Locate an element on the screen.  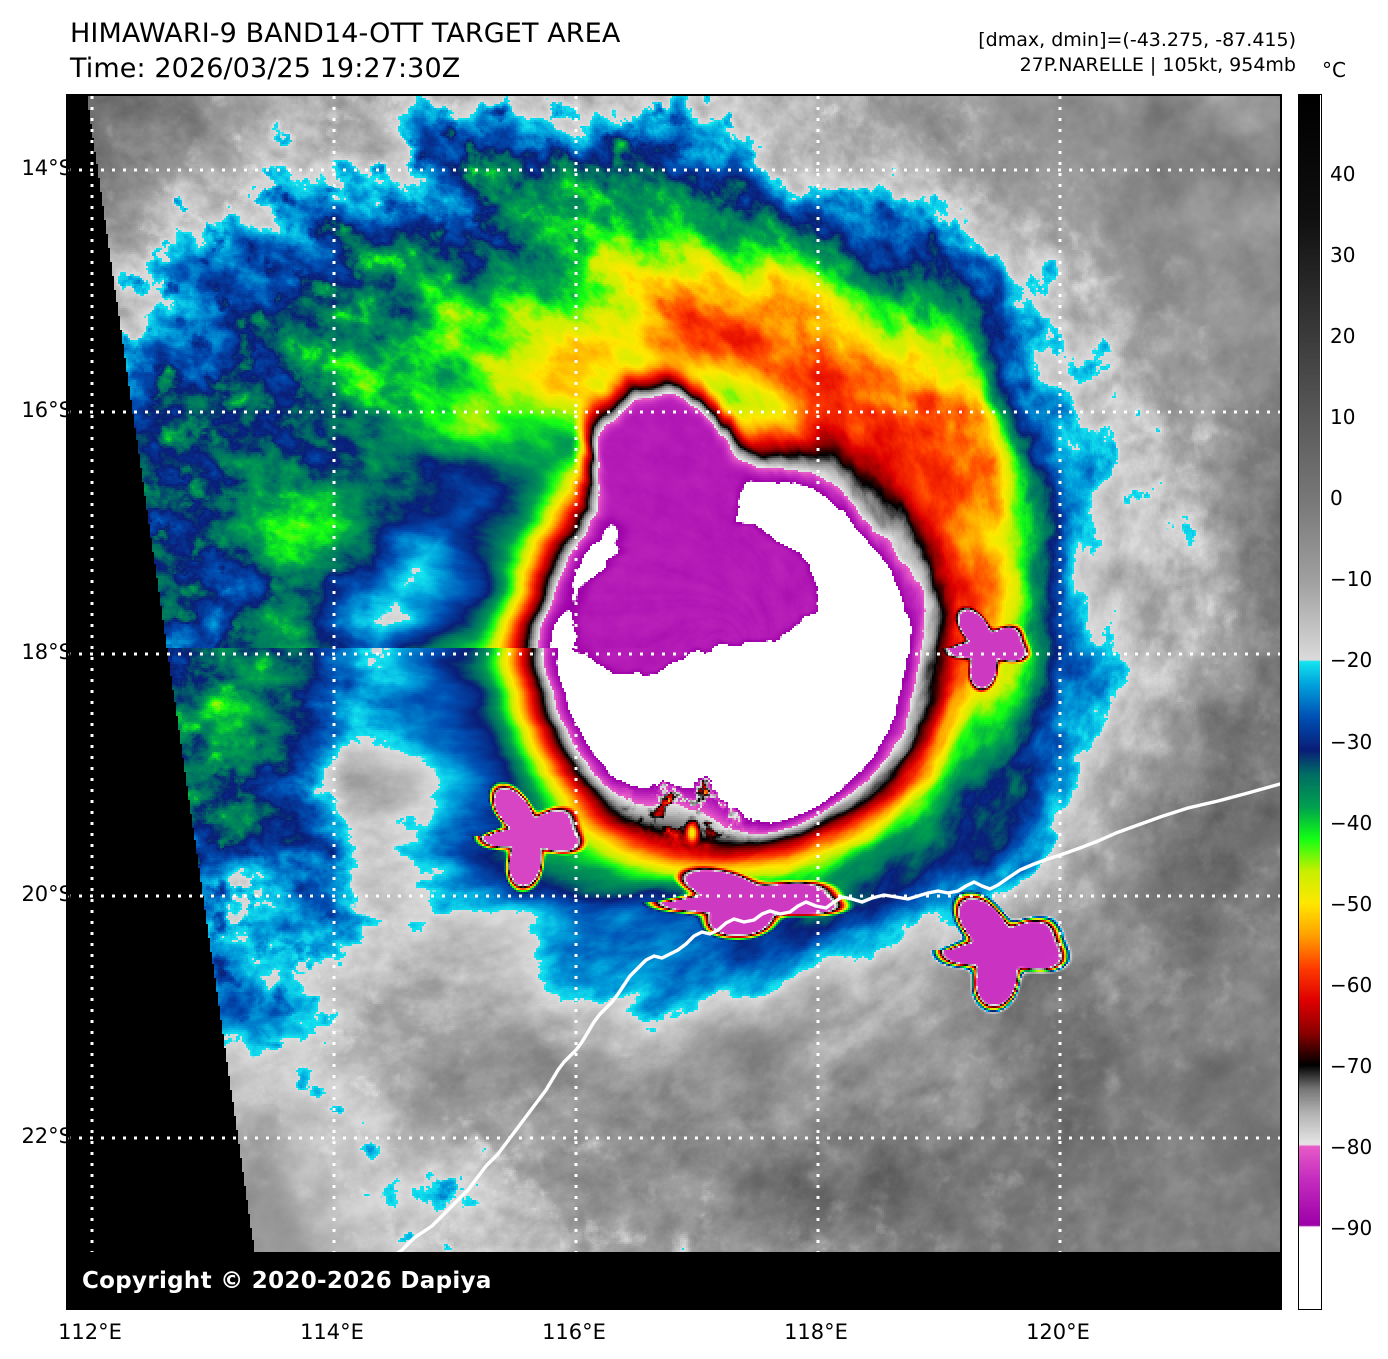
lat-tick-1: 16°S is located at coordinates (46, 410).